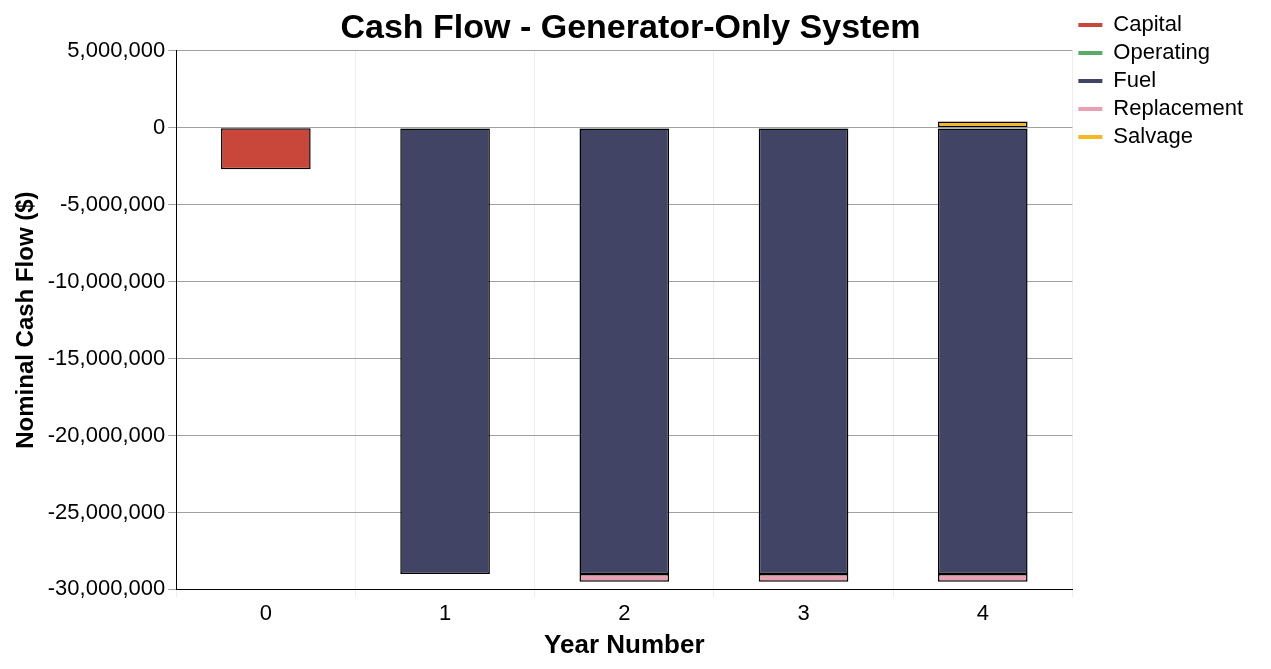 Image resolution: width=1271 pixels, height=669 pixels. What do you see at coordinates (106, 588) in the screenshot?
I see `y-tick-label: -30,000,000` at bounding box center [106, 588].